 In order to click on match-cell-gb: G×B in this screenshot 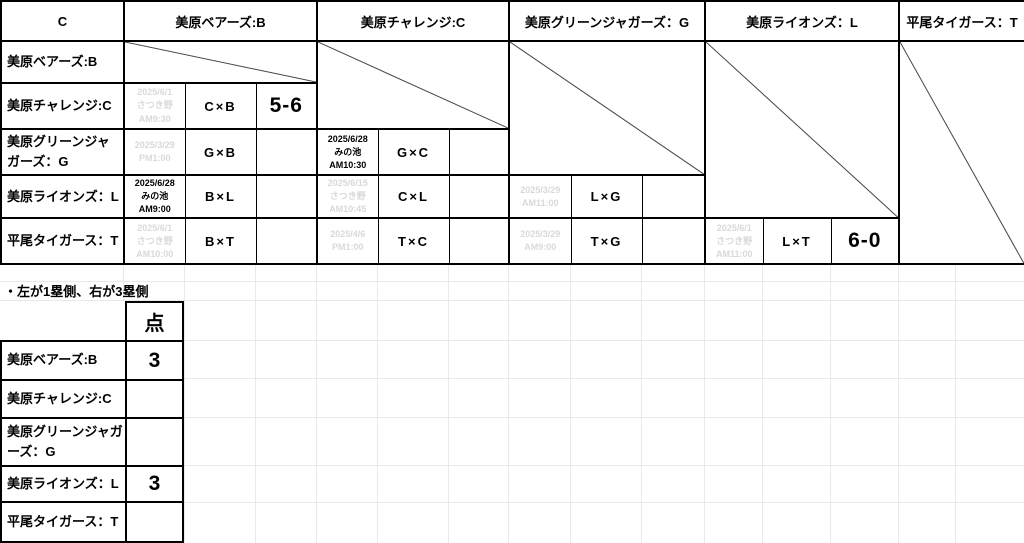, I will do `click(220, 152)`.